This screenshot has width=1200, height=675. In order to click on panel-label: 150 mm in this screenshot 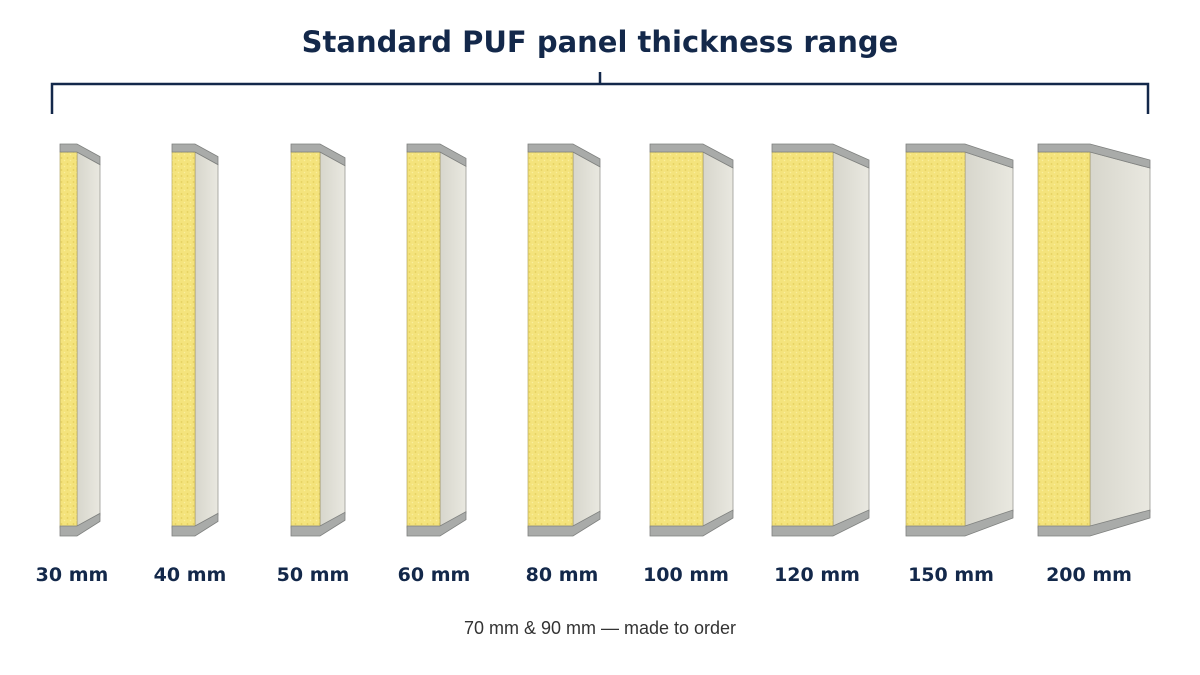, I will do `click(951, 575)`.